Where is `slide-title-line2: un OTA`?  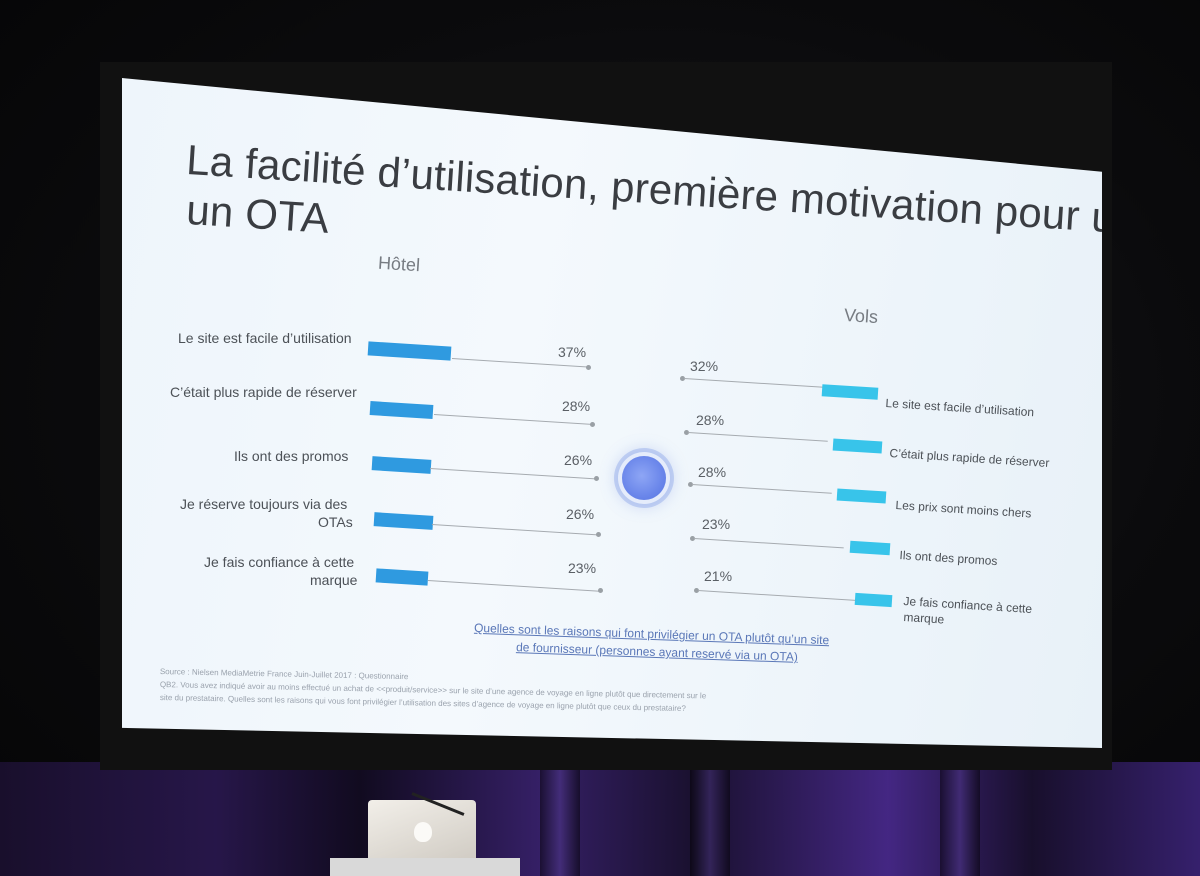 slide-title-line2: un OTA is located at coordinates (258, 214).